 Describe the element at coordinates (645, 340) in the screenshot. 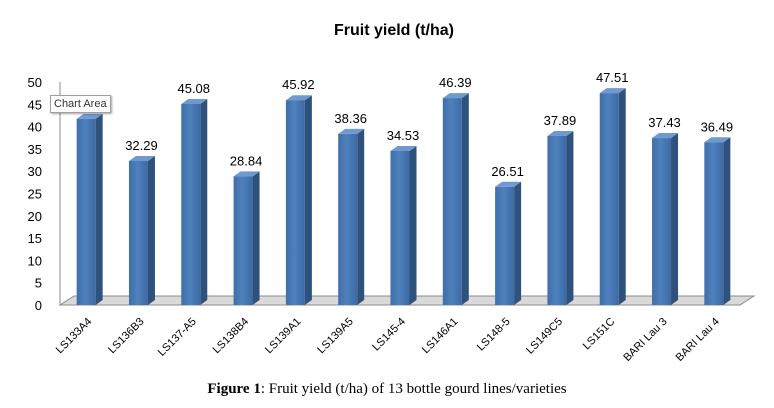

I see `x-tick-label: BARI Lau 3` at that location.